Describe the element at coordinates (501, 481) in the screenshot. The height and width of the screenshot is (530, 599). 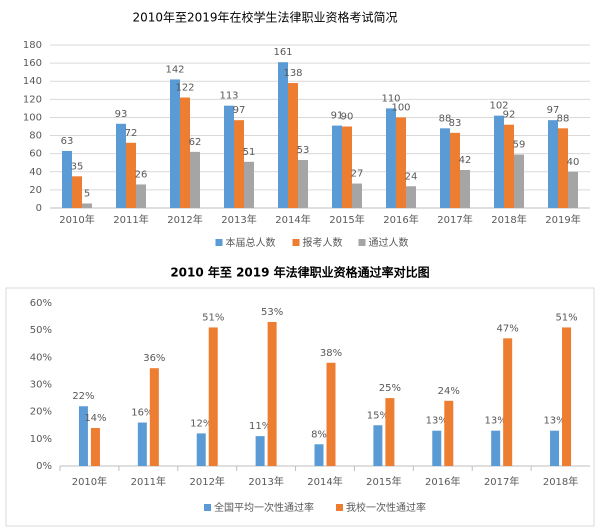
I see `x-tick-label: 2017年` at that location.